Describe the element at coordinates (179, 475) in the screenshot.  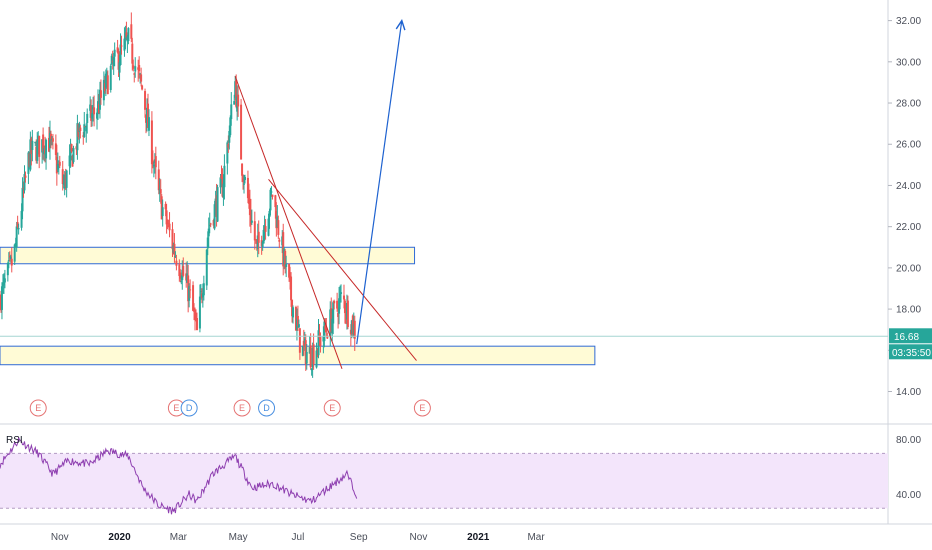
I see `rsi-line` at that location.